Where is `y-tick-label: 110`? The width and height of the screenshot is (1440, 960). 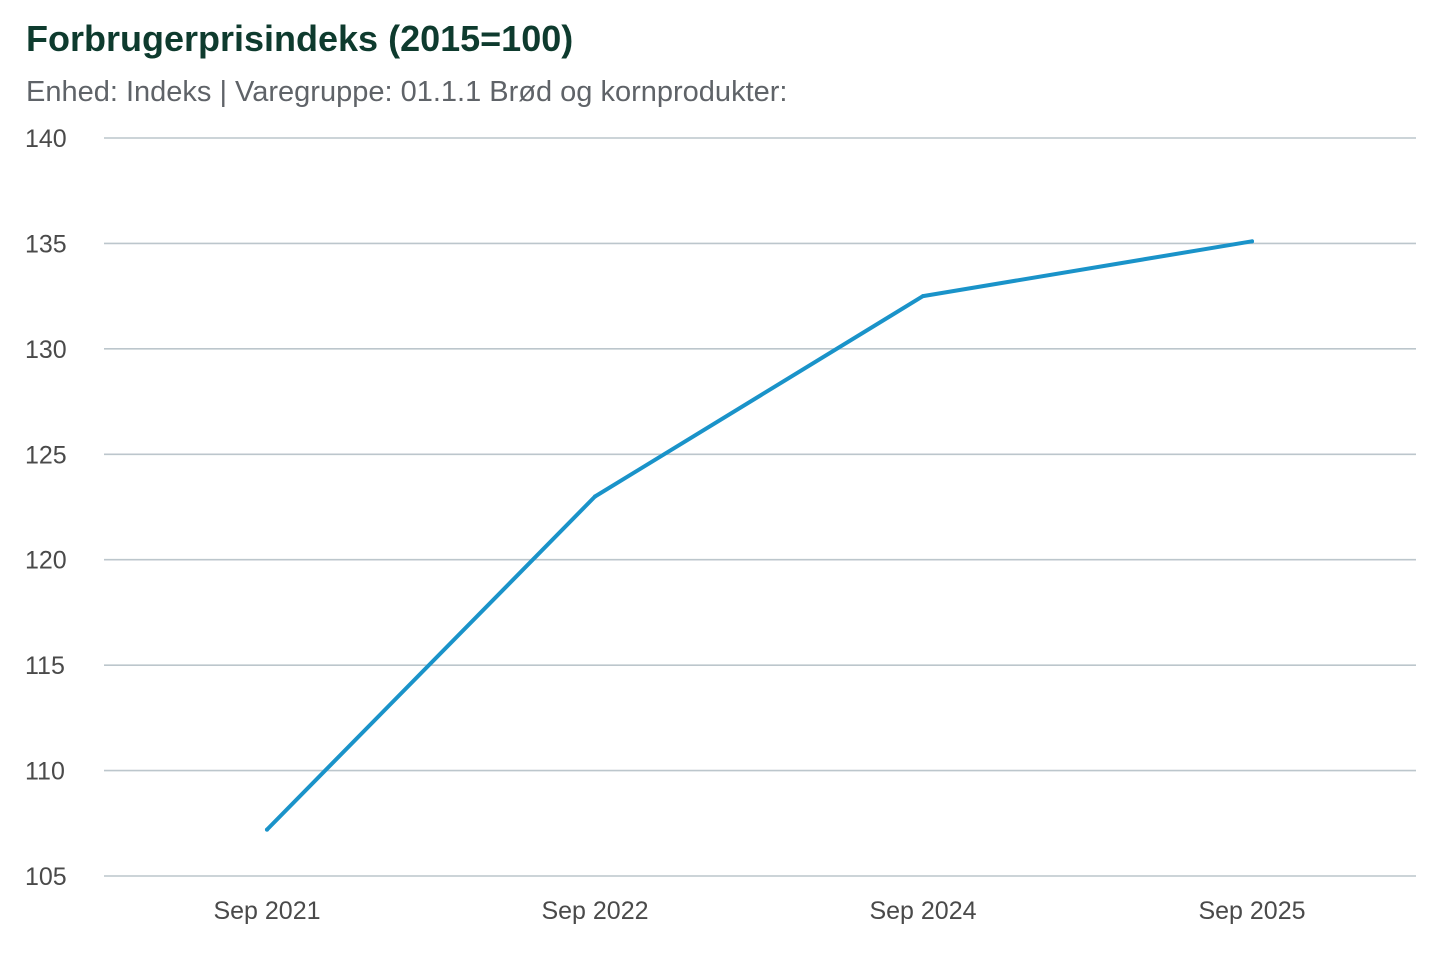
y-tick-label: 110 is located at coordinates (45, 772).